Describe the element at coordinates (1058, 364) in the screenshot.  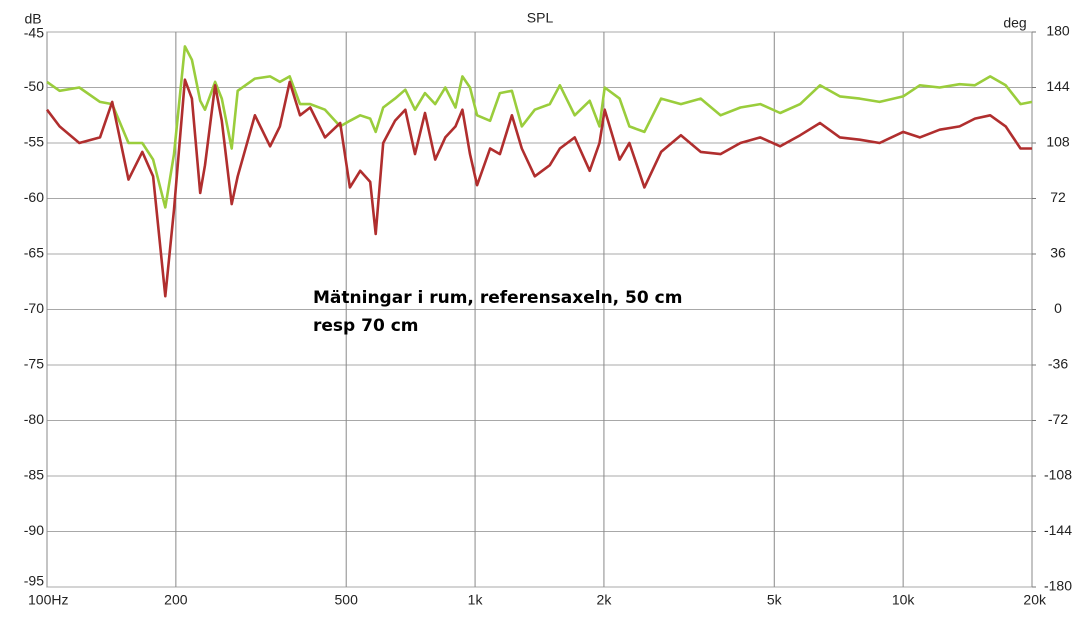
I see `y2-tick-label: -36` at that location.